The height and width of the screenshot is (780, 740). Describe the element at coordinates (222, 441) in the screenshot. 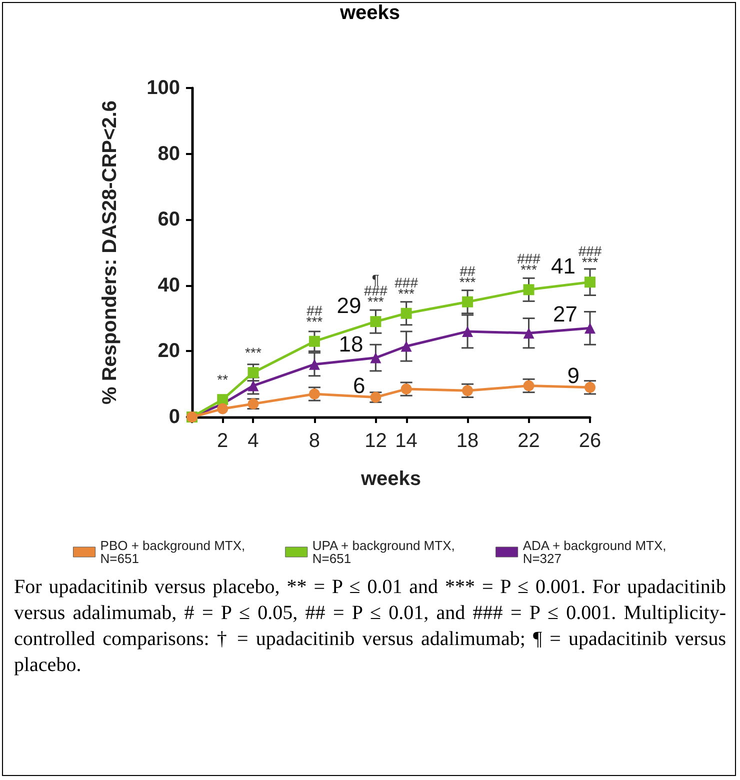

I see `x-tick-label: 2` at that location.